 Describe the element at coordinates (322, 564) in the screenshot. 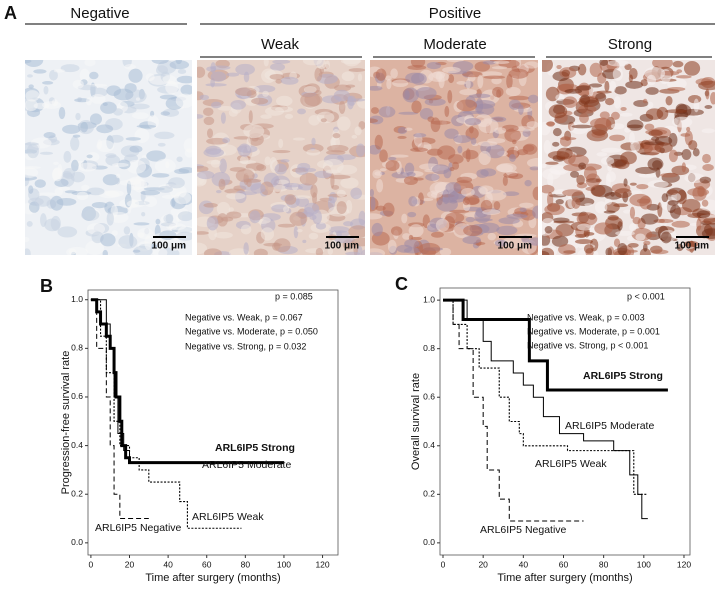

I see `x-tick-label: 120` at that location.